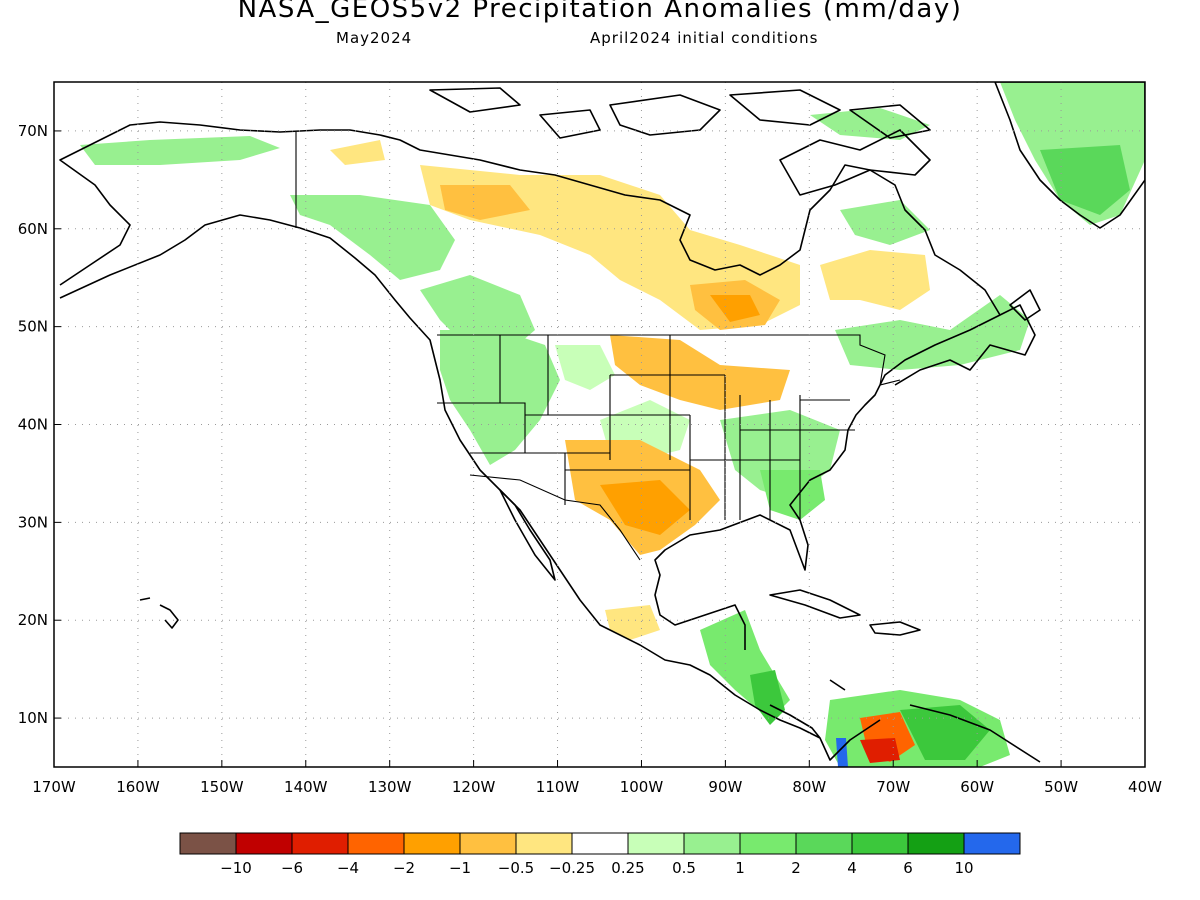  I want to click on coastline-arctic-islands, so click(680, 113).